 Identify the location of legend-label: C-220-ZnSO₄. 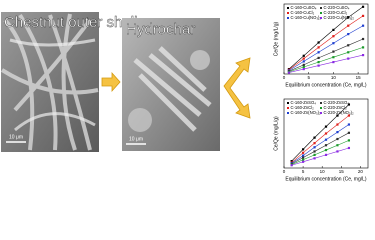
(337, 102).